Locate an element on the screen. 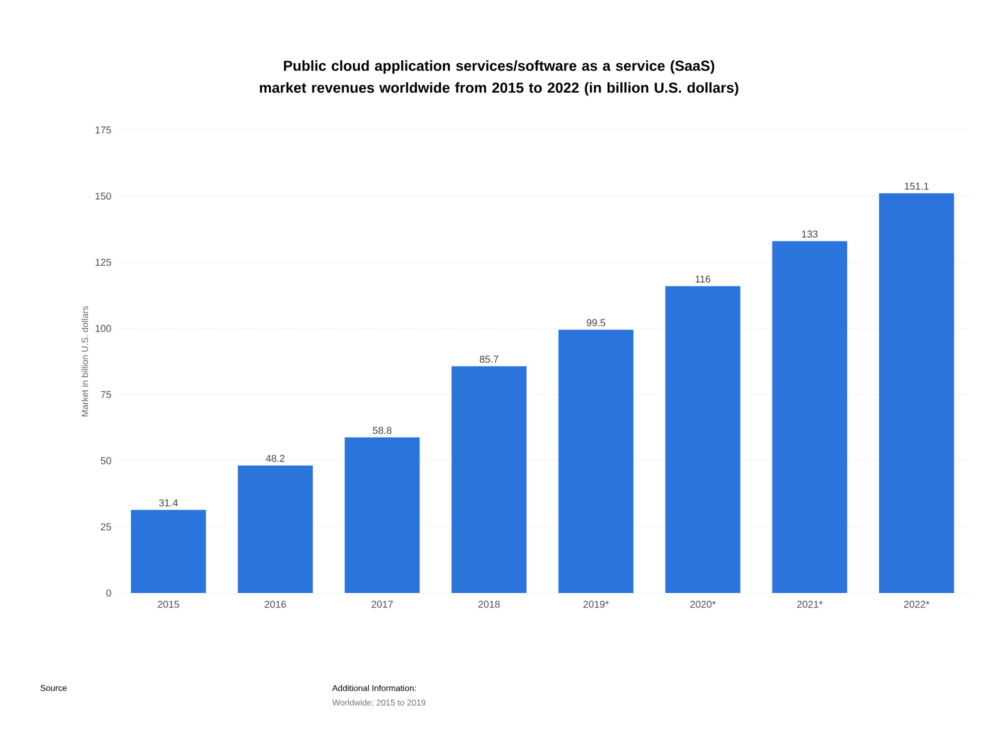  y-tick-label: 75 is located at coordinates (106, 394).